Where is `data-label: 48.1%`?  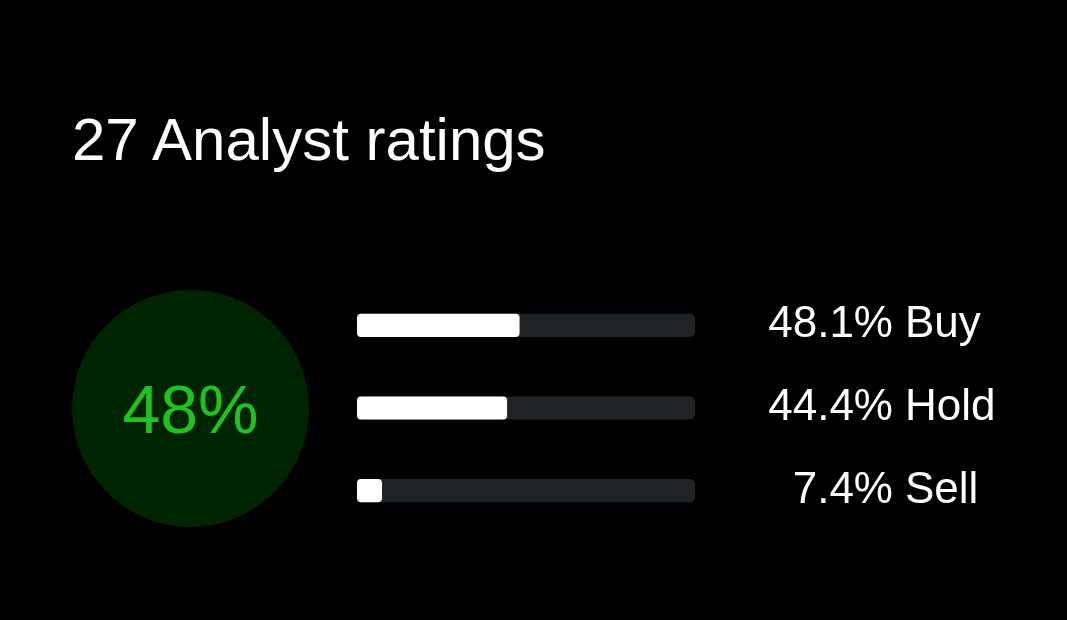 data-label: 48.1% is located at coordinates (830, 322).